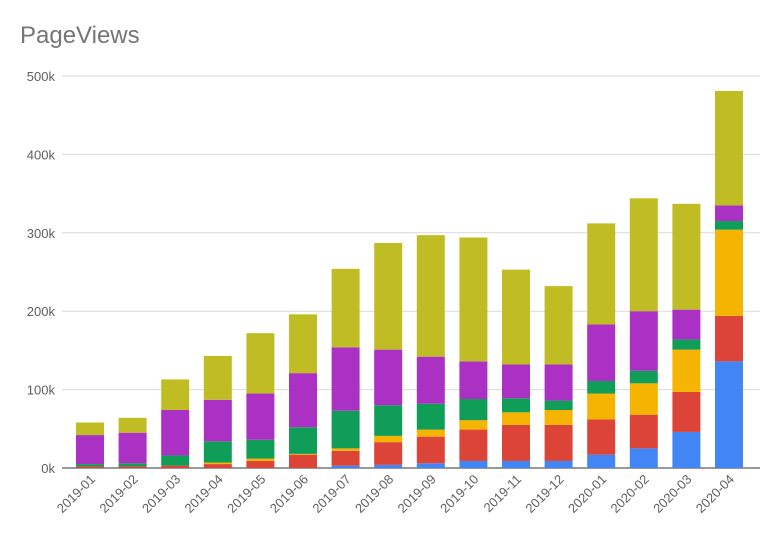  Describe the element at coordinates (289, 494) in the screenshot. I see `x-tick-label: 2019-06` at that location.